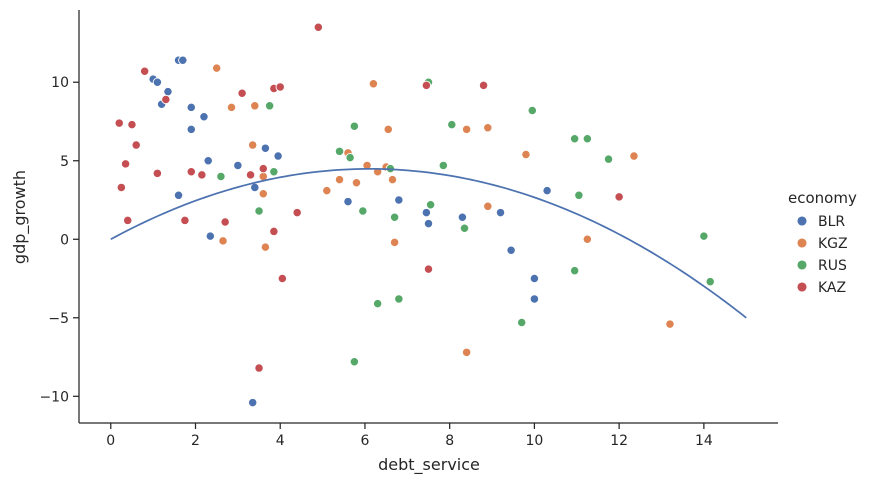  I want to click on legend-marker-blr, so click(802, 221).